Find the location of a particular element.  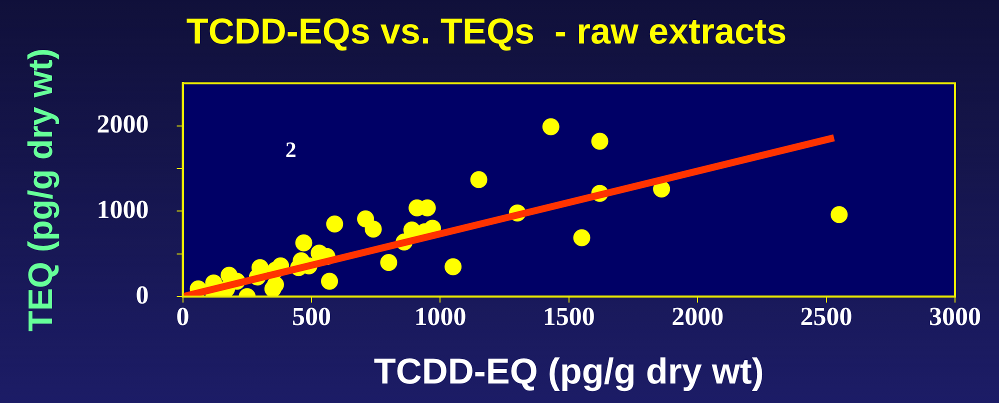

chart-title: TCDD-EQs vs. TEQs - raw extracts is located at coordinates (486, 31).